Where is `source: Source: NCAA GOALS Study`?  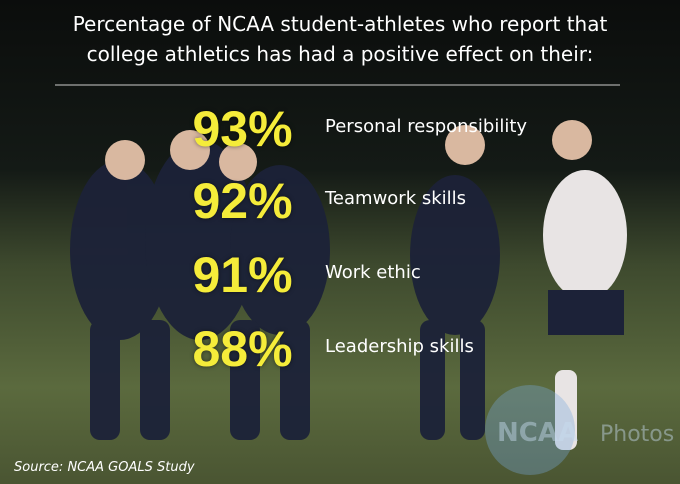 source: Source: NCAA GOALS Study is located at coordinates (104, 467).